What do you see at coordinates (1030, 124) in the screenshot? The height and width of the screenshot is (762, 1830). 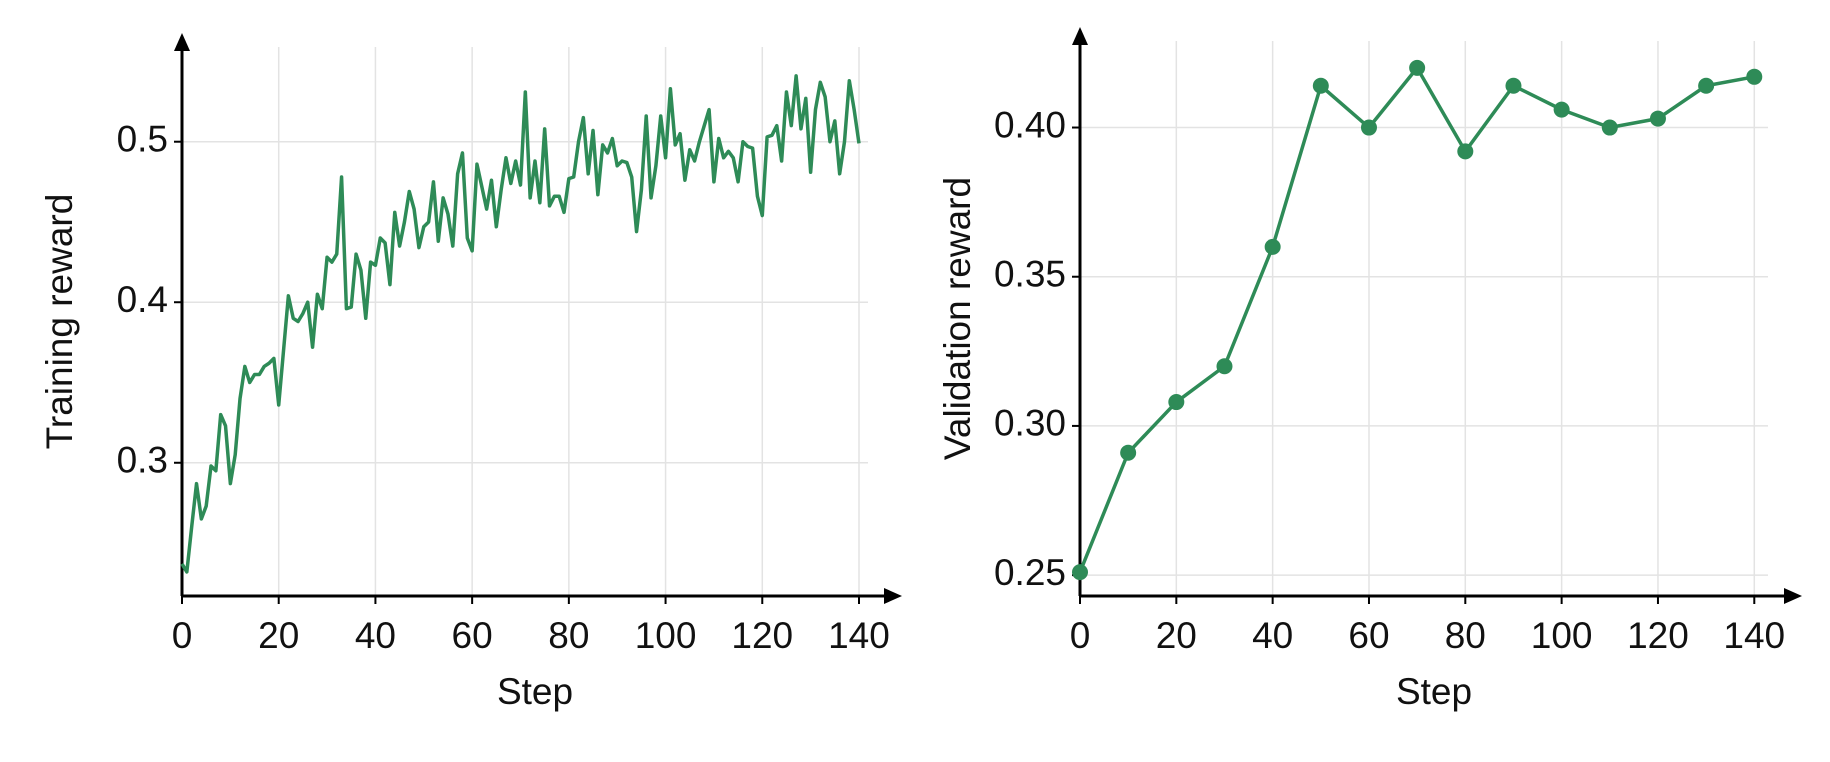 I see `y-tick-label: 0.40` at bounding box center [1030, 124].